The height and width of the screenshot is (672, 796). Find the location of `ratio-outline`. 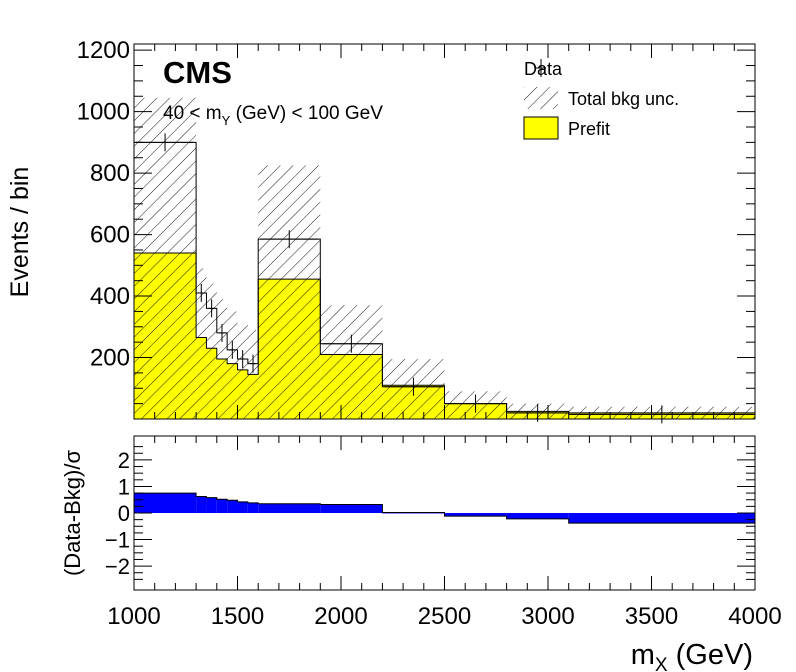

ratio-outline is located at coordinates (444, 508).